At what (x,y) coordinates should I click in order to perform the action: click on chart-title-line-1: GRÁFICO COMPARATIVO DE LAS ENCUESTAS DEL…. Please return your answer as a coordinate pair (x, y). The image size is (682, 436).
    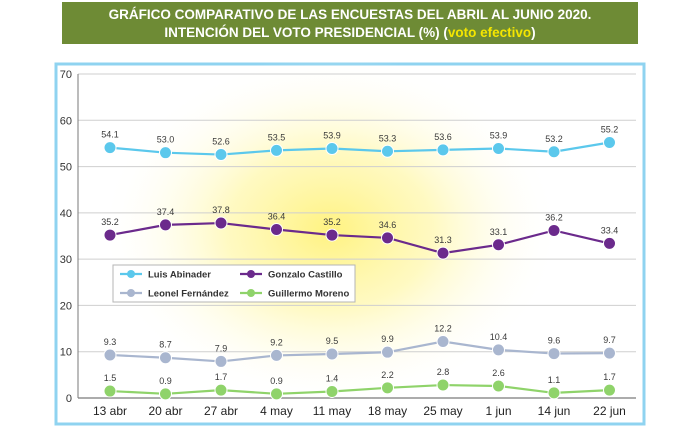
    Looking at the image, I should click on (350, 14).